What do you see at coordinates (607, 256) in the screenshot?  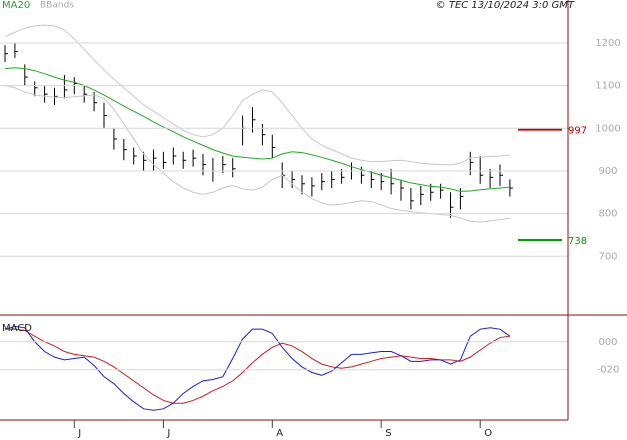 I see `y-tick-label: 700` at bounding box center [607, 256].